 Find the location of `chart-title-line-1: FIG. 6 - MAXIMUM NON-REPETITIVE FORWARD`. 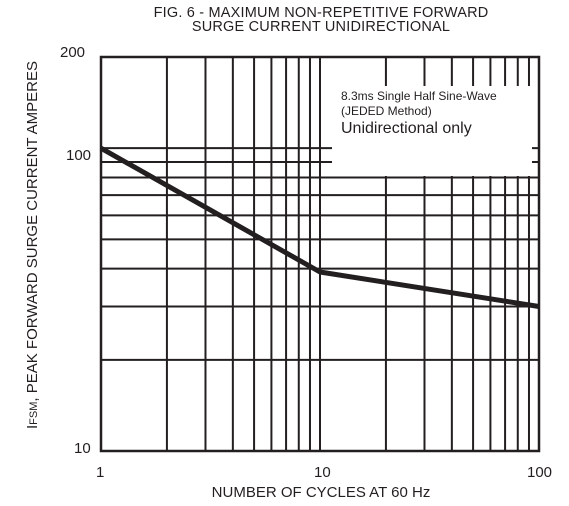

chart-title-line-1: FIG. 6 - MAXIMUM NON-REPETITIVE FORWARD is located at coordinates (321, 13).